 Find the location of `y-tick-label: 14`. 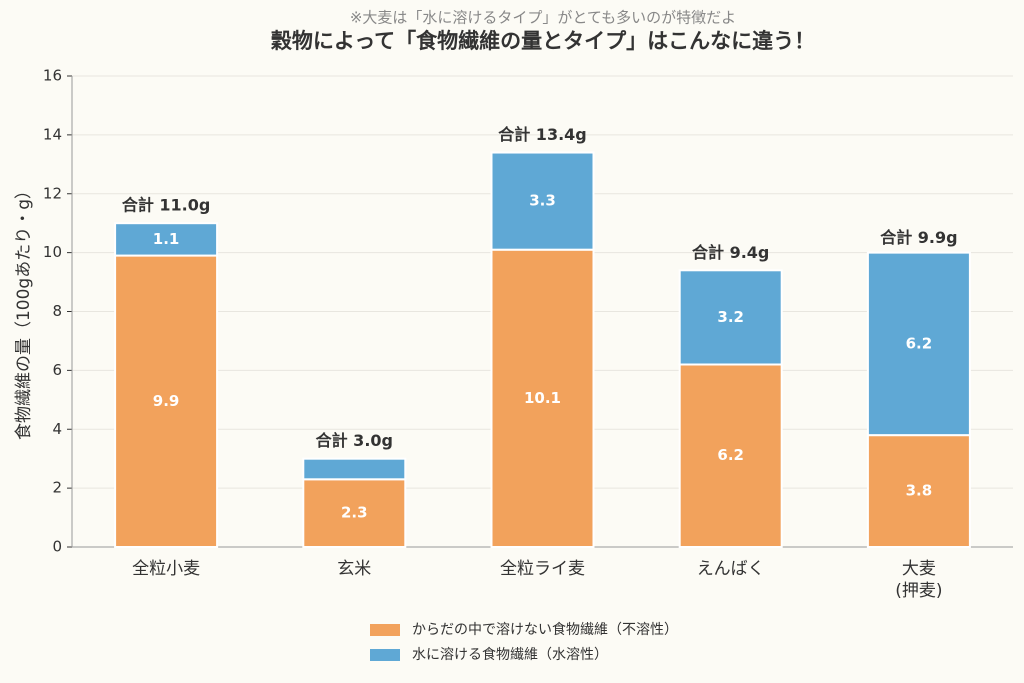

y-tick-label: 14 is located at coordinates (52, 134).